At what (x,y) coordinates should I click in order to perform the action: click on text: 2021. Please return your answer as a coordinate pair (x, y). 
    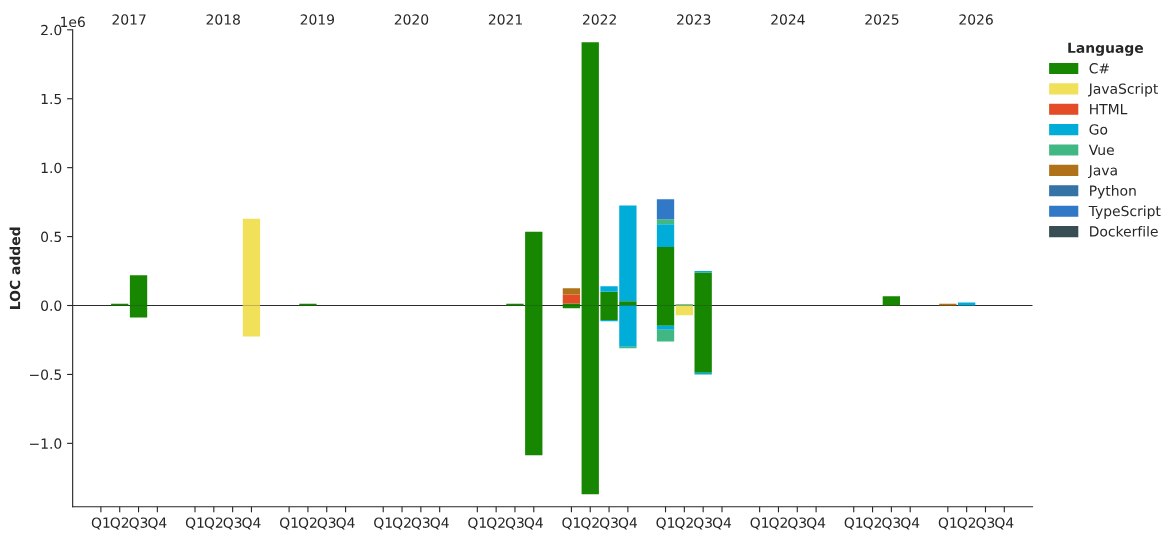
    Looking at the image, I should click on (505, 19).